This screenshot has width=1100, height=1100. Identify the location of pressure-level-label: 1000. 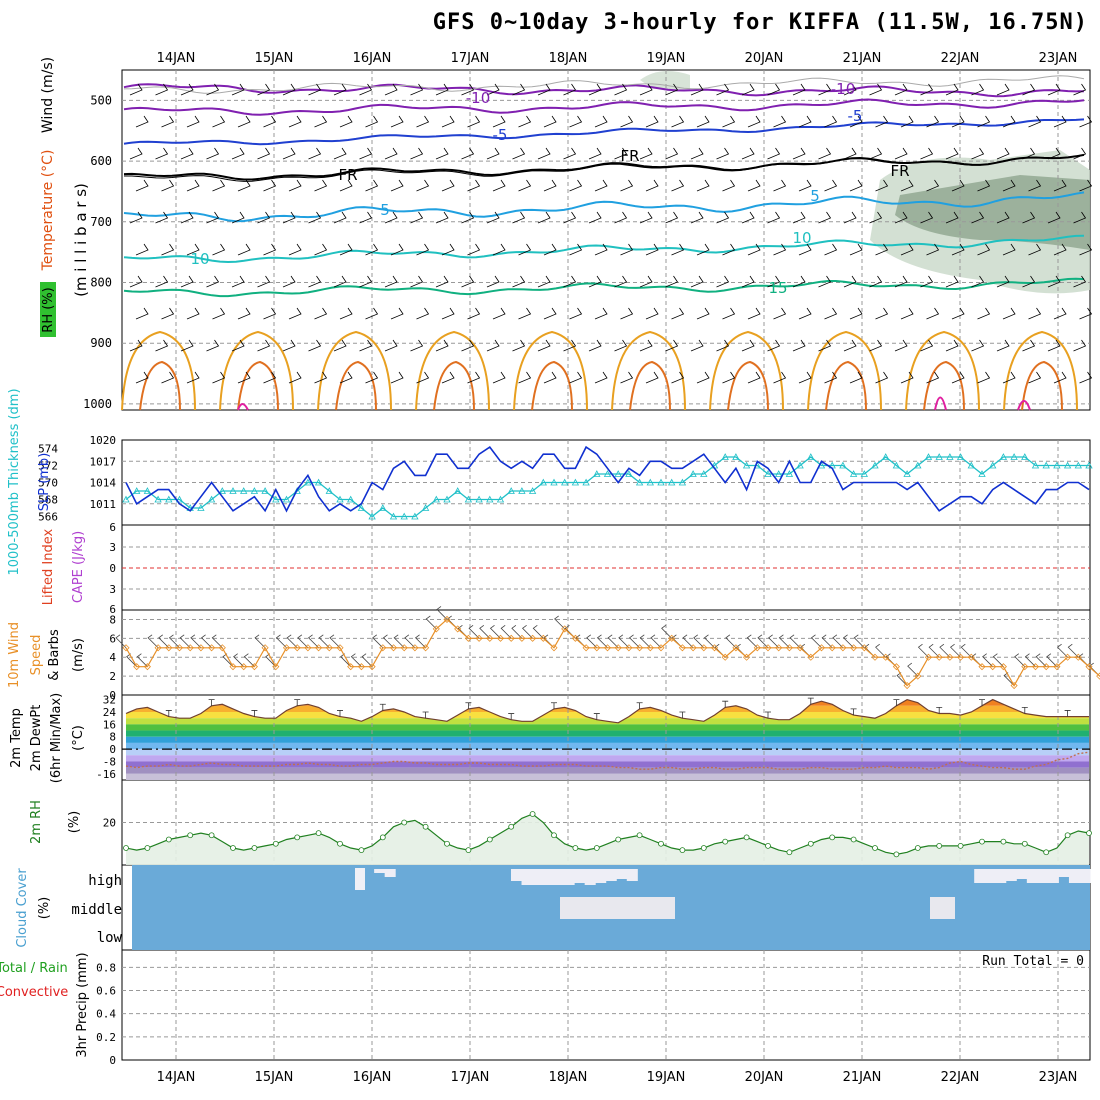
(97, 404).